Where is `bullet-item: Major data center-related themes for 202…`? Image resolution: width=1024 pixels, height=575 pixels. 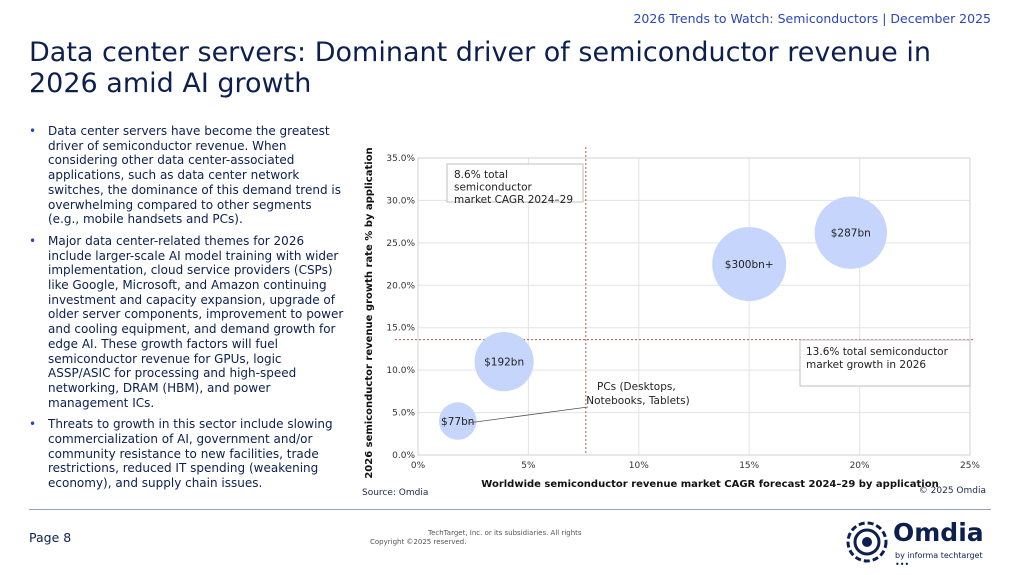 bullet-item: Major data center-related themes for 202… is located at coordinates (187, 322).